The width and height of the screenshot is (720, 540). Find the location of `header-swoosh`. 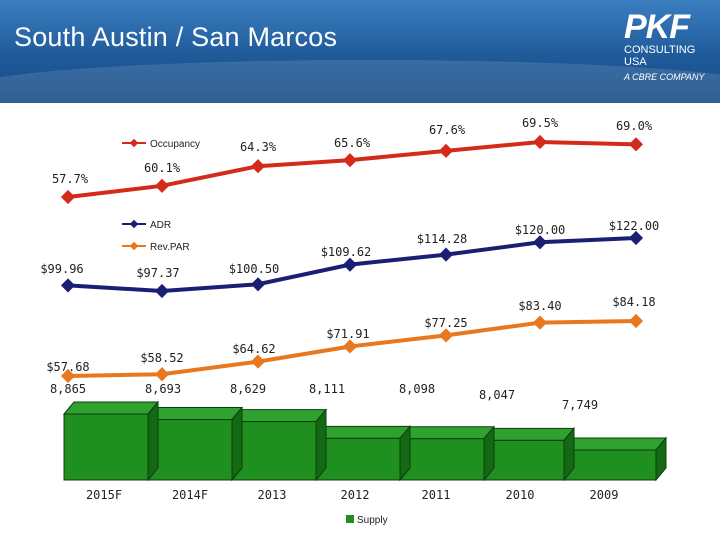

header-swoosh is located at coordinates (360, 81).